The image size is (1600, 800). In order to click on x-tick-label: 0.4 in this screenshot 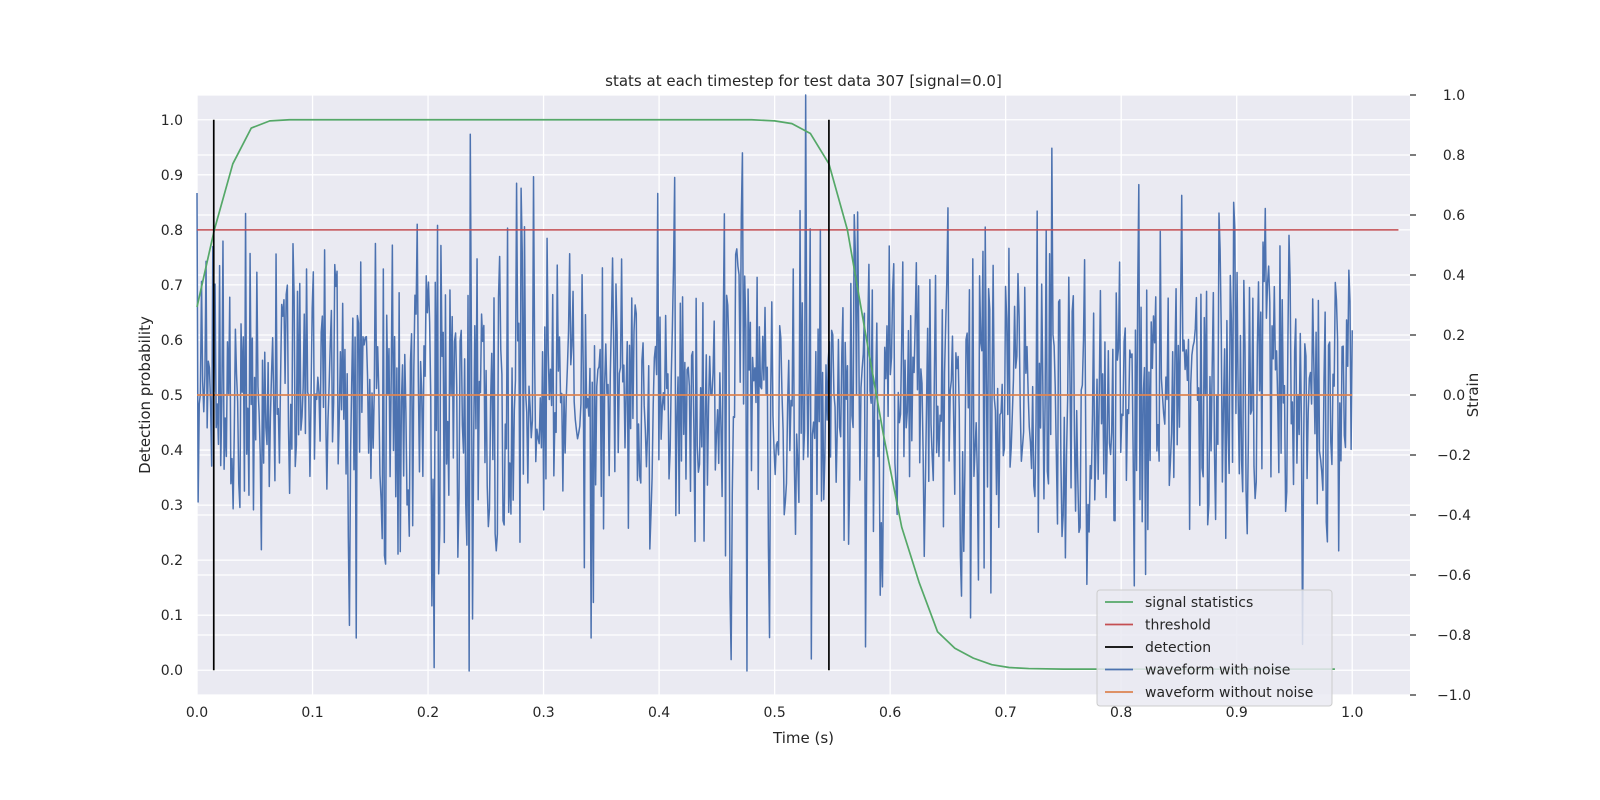, I will do `click(659, 713)`.